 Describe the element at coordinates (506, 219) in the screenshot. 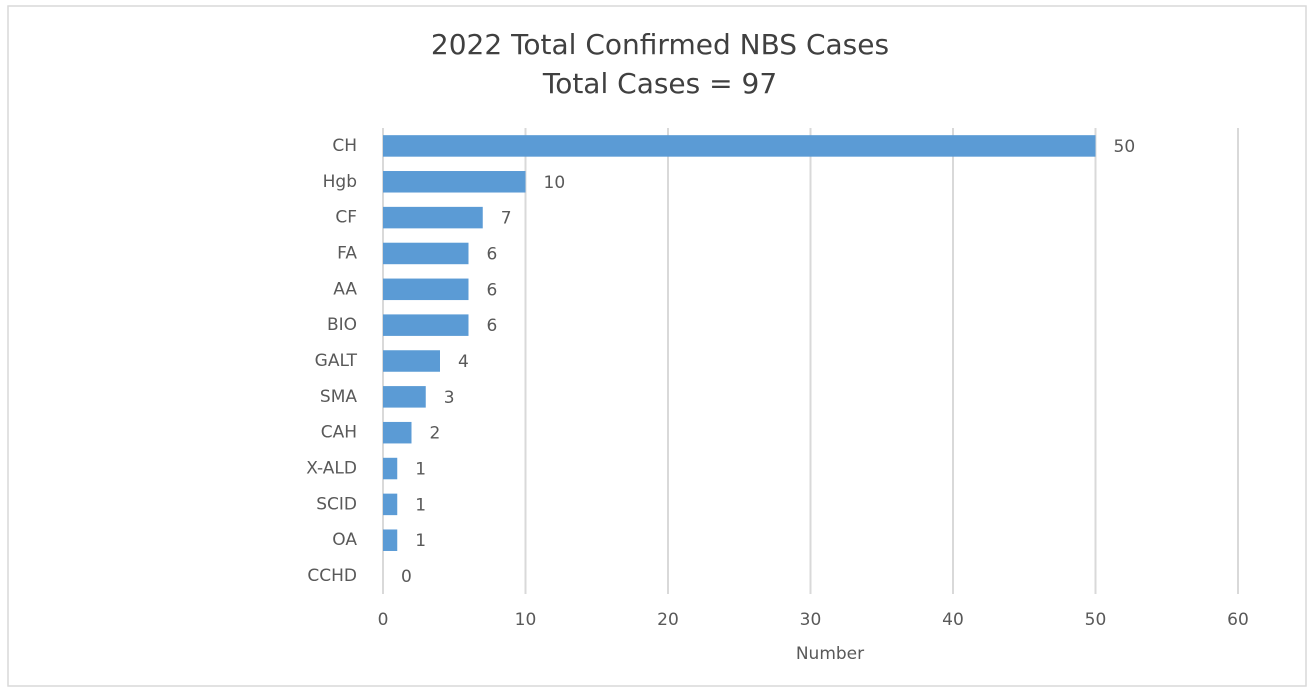

I see `data-label: 7` at that location.